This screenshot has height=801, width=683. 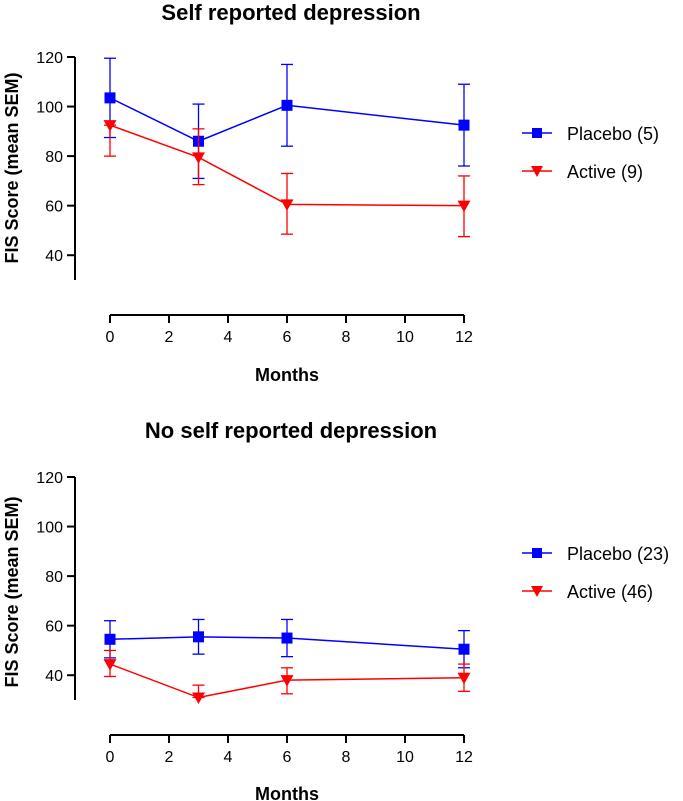 I want to click on legend: Placebo (5) Active (9), so click(x=590, y=153).